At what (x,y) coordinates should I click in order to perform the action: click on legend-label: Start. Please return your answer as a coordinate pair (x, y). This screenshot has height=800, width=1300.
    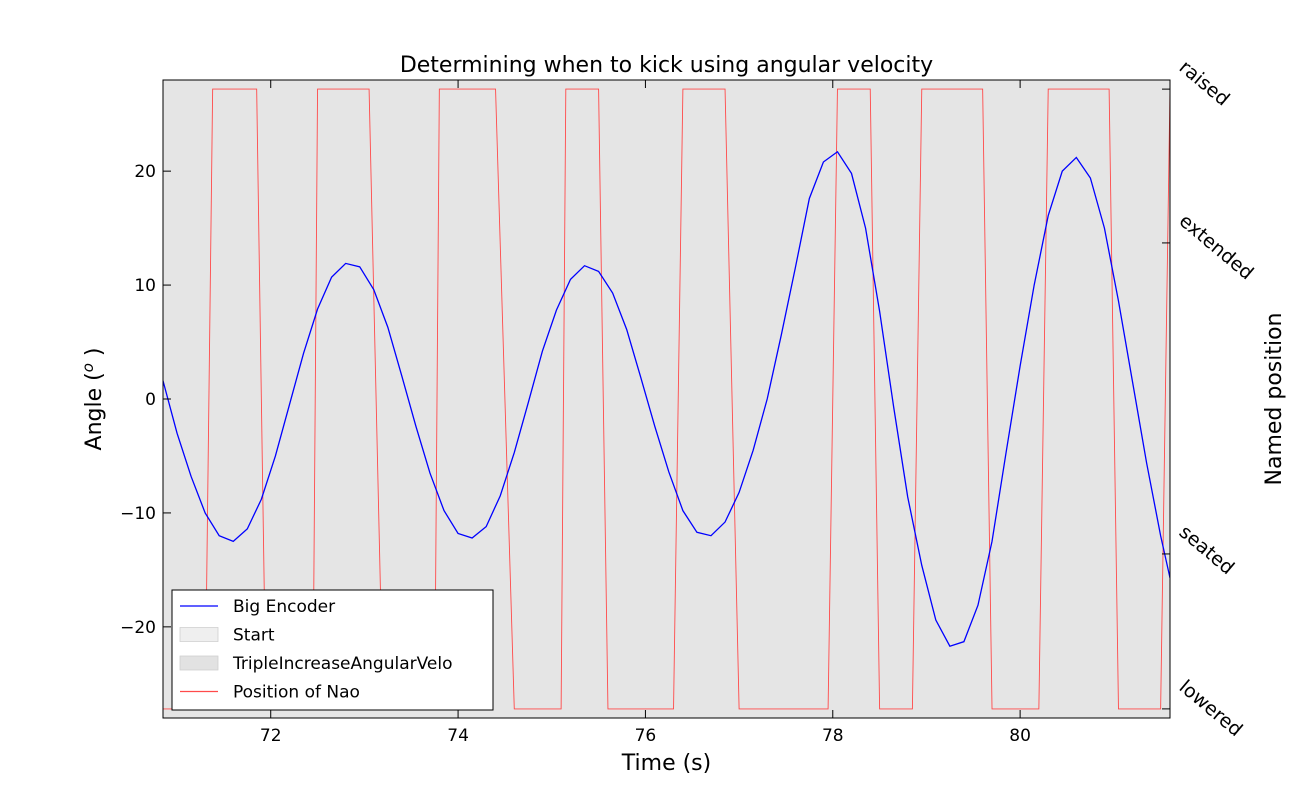
    Looking at the image, I should click on (254, 636).